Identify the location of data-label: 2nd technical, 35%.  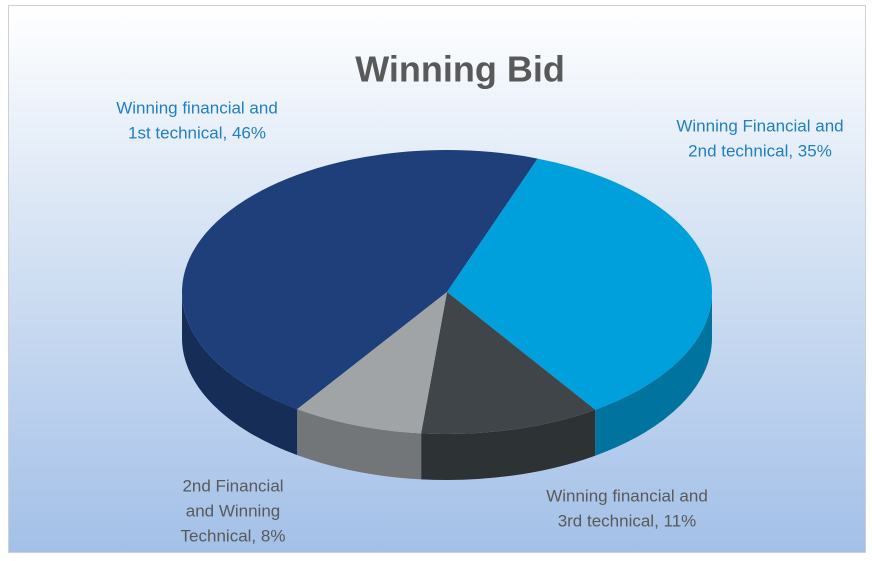
(760, 150).